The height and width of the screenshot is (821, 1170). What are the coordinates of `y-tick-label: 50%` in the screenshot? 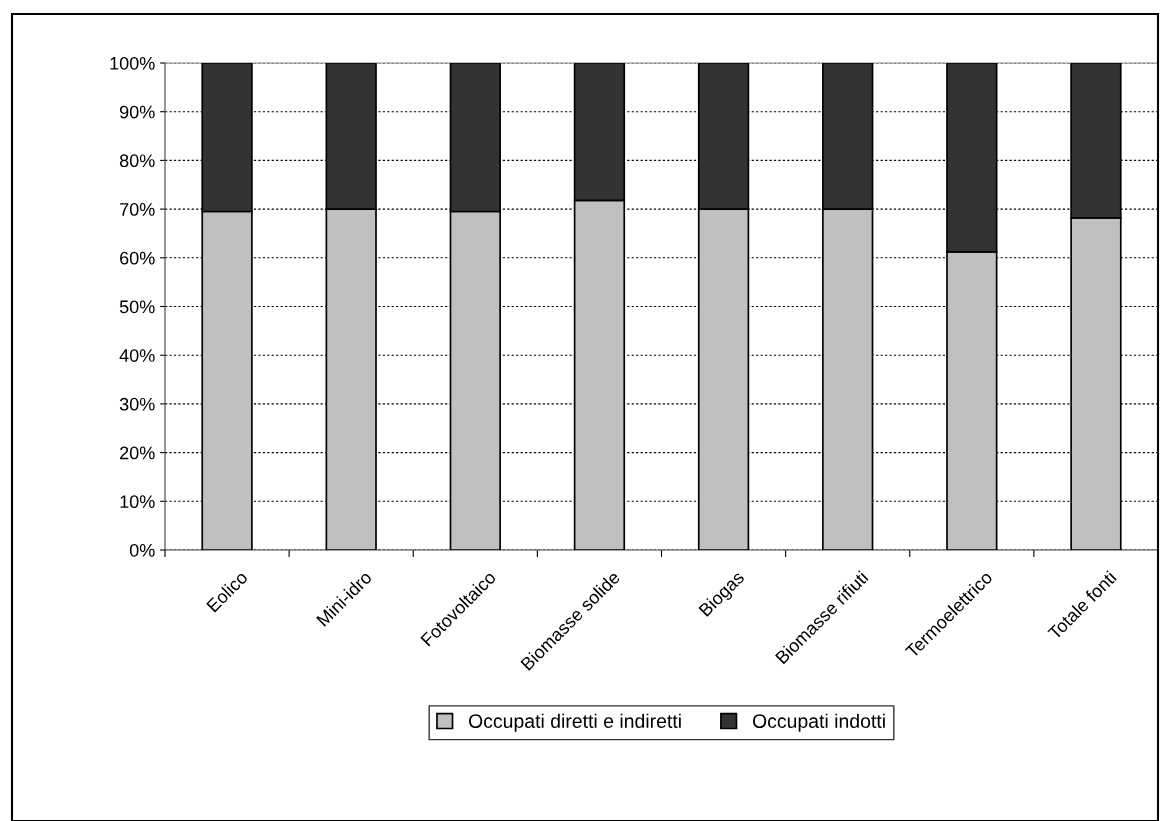 It's located at (137, 307).